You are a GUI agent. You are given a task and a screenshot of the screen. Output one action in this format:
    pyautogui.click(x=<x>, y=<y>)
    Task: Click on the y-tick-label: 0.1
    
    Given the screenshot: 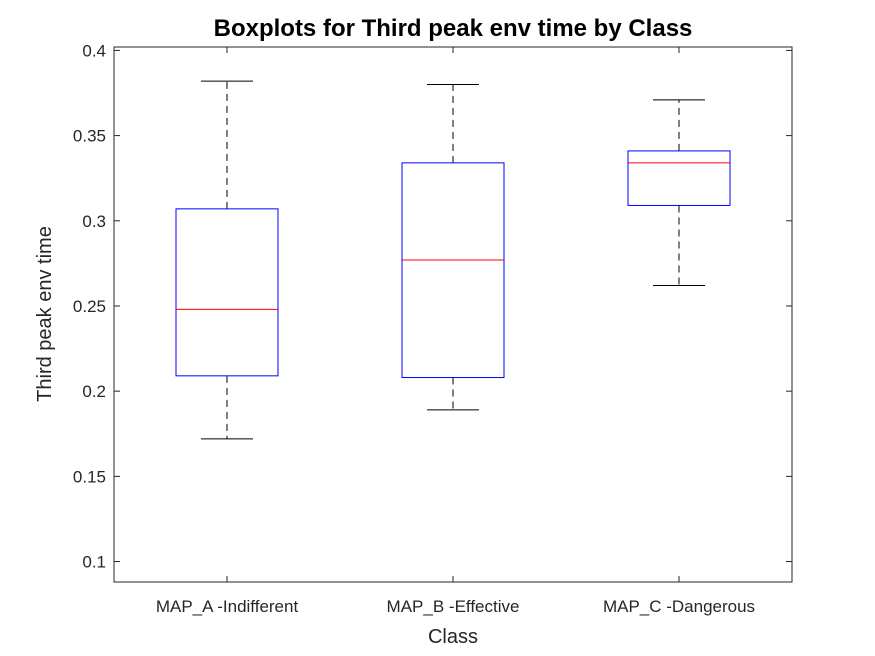 What is the action you would take?
    pyautogui.click(x=94, y=562)
    